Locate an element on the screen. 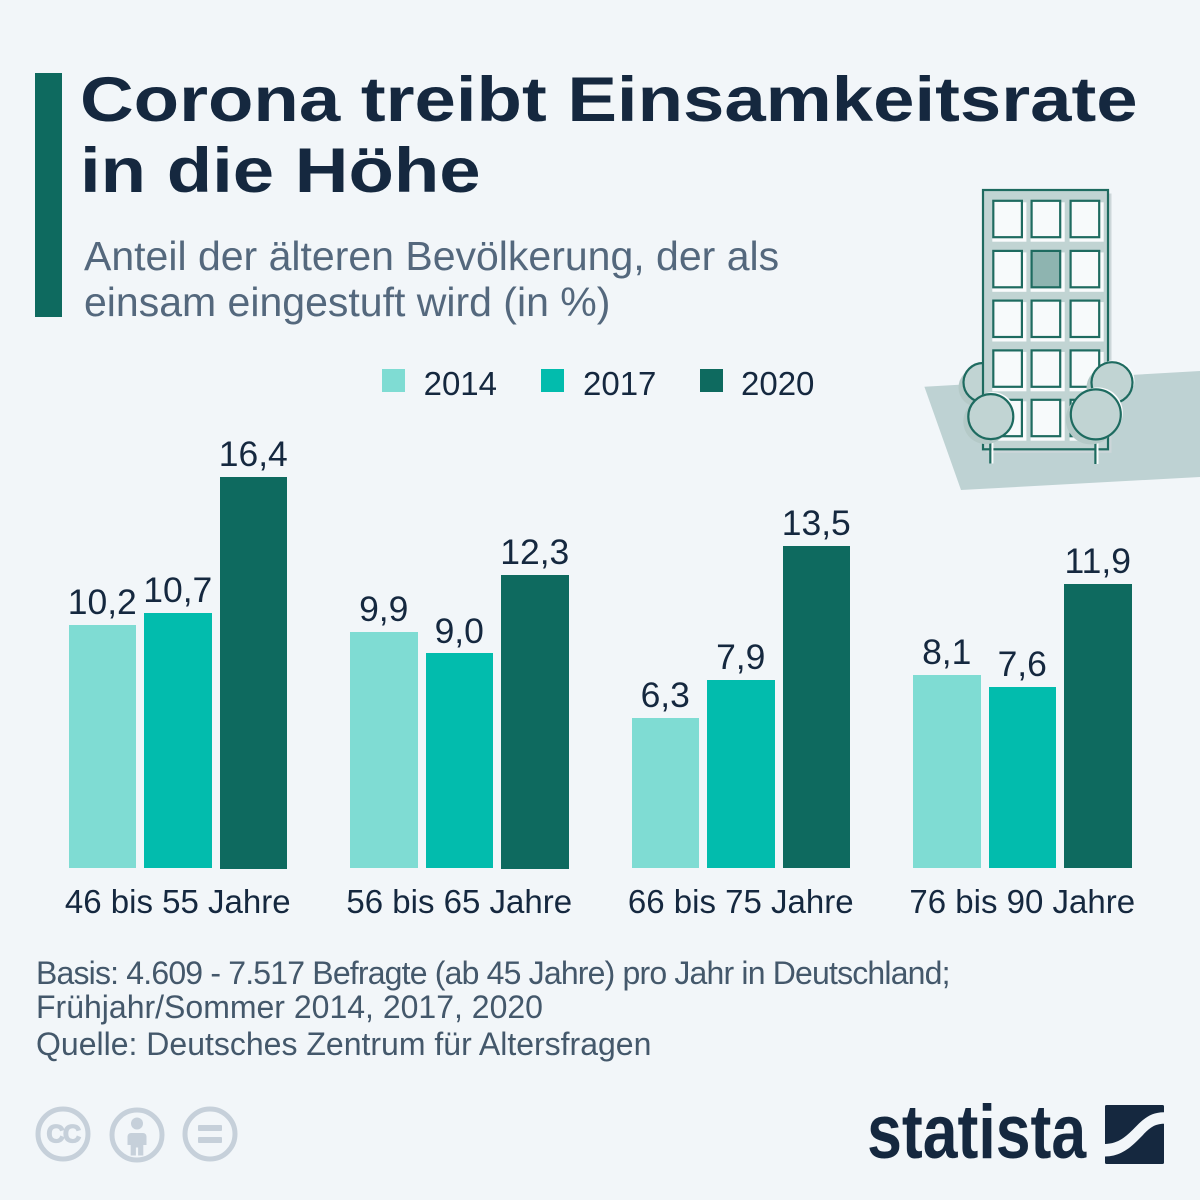 The image size is (1200, 1200). svg-text: CC is located at coordinates (63, 1135).